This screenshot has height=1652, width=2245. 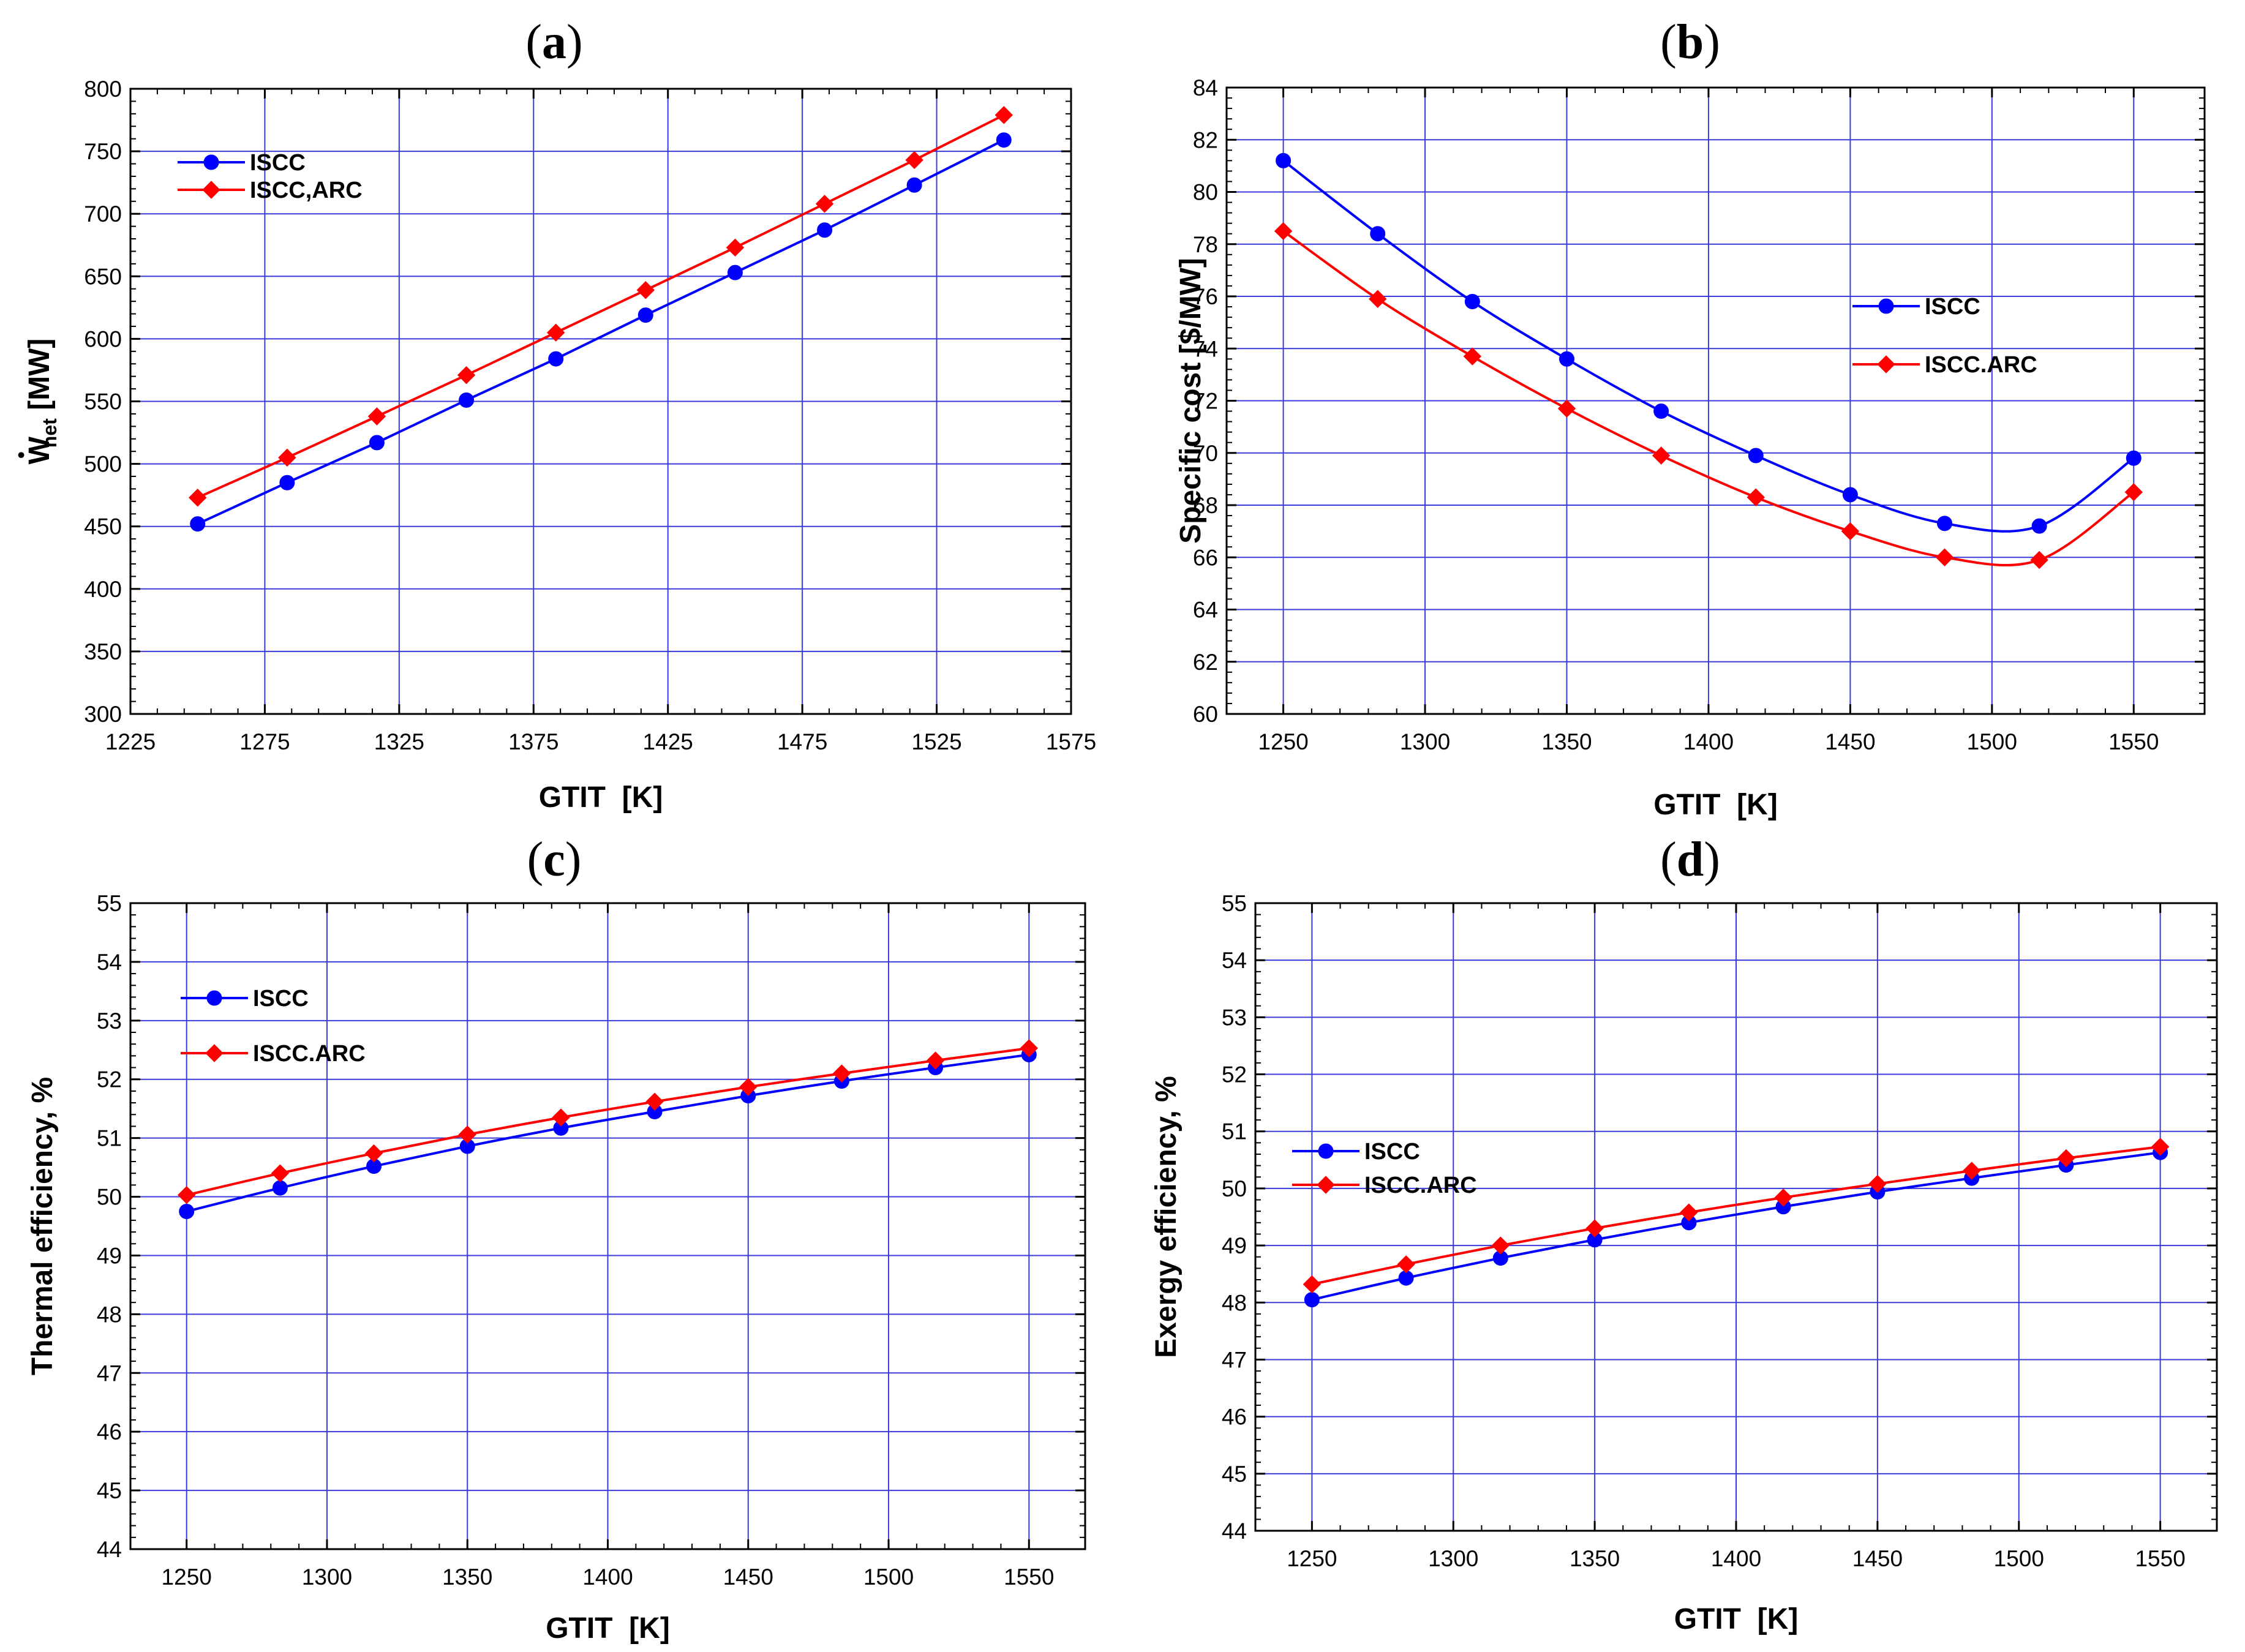 I want to click on y-axis-title: Thermal efficiency, %, so click(x=42, y=1226).